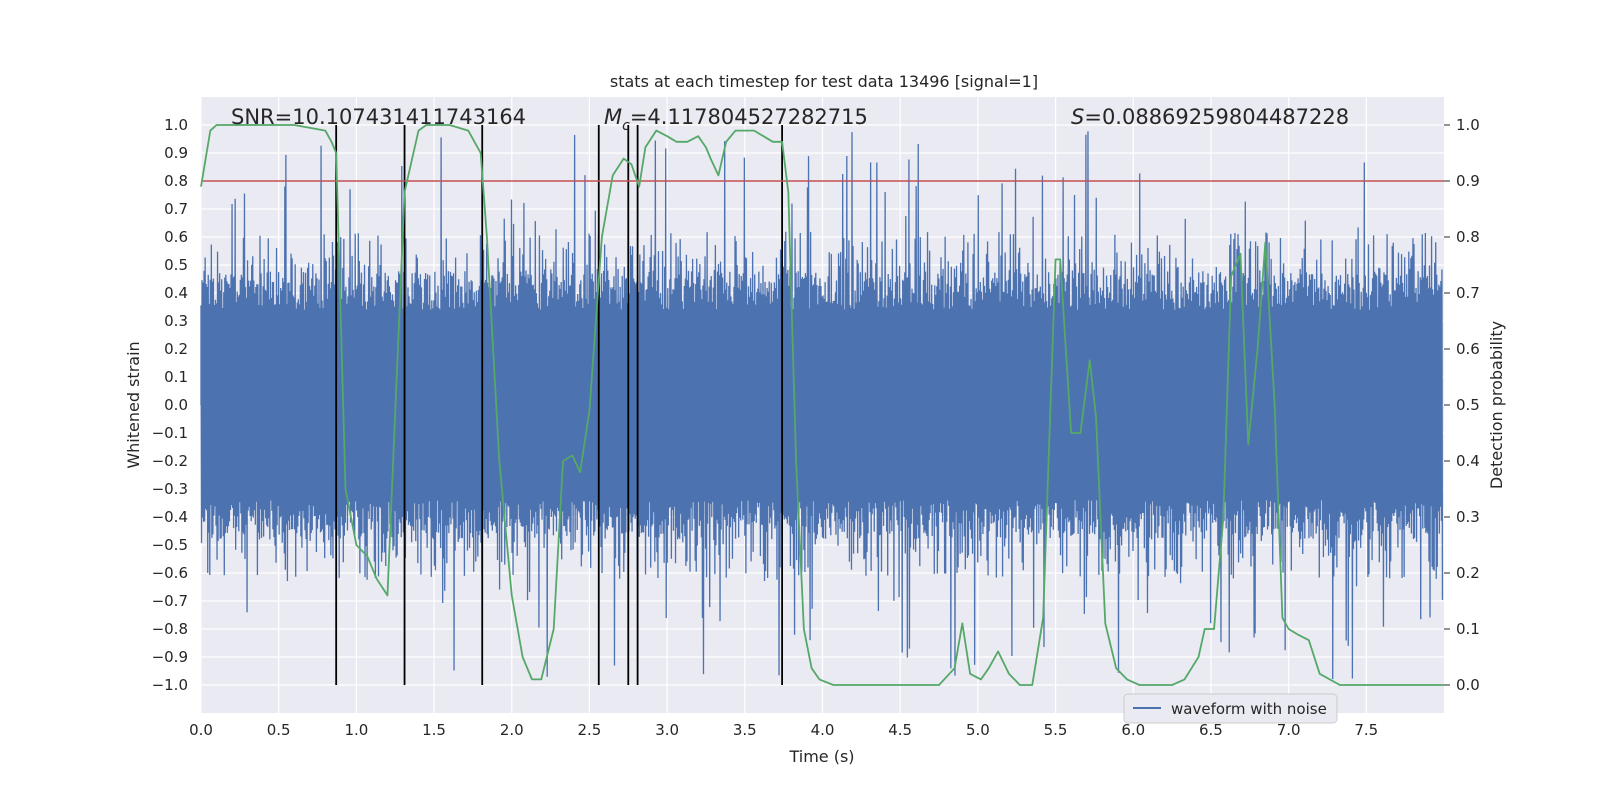  What do you see at coordinates (1133, 730) in the screenshot?
I see `x-tick-label: 6.0` at bounding box center [1133, 730].